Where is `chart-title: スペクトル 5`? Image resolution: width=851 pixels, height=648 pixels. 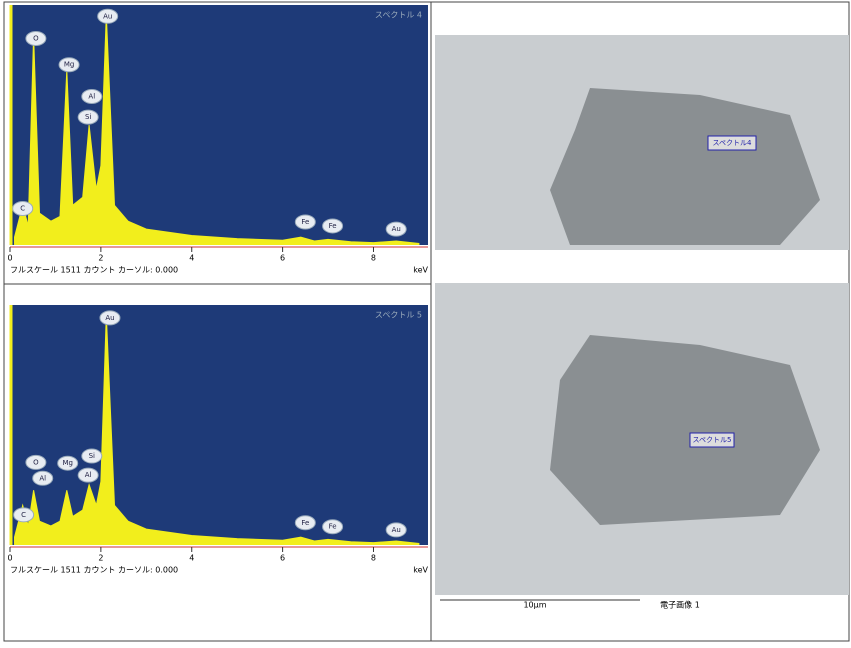
chart-title: スペクトル 5 is located at coordinates (398, 315).